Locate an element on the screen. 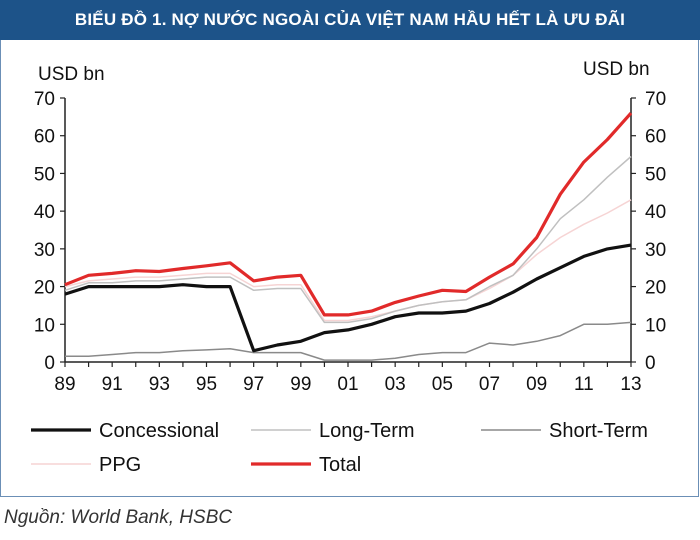  y-axis-label-right: USD bn is located at coordinates (616, 69).